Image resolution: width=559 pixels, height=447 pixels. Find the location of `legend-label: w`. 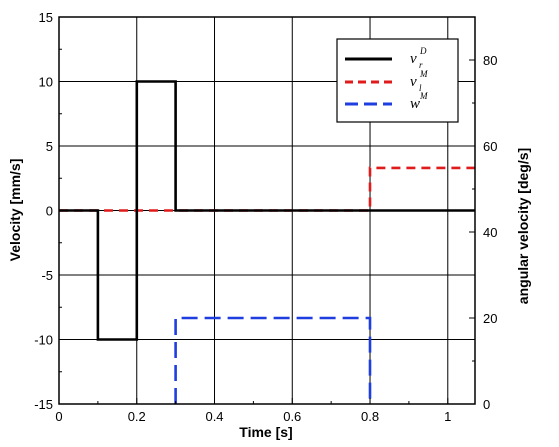

legend-label: w is located at coordinates (415, 104).